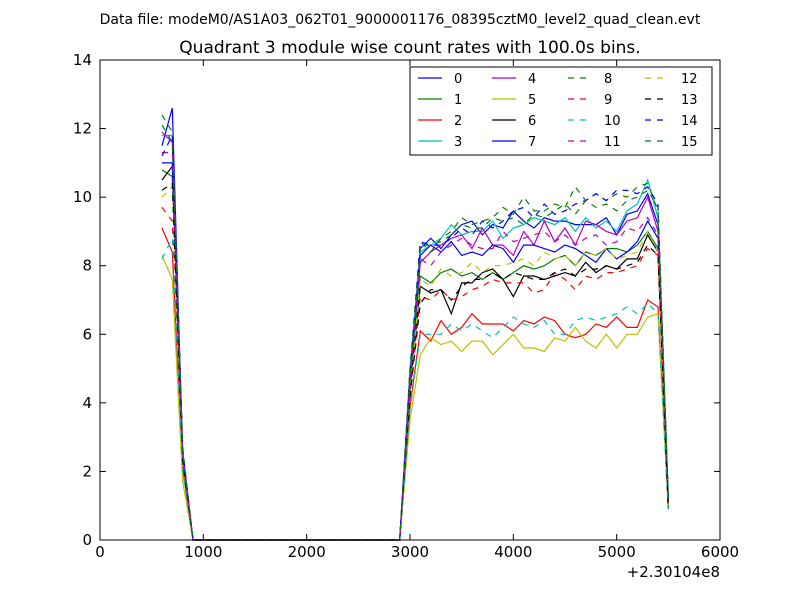  Describe the element at coordinates (689, 100) in the screenshot. I see `legend-label-13: 13` at that location.